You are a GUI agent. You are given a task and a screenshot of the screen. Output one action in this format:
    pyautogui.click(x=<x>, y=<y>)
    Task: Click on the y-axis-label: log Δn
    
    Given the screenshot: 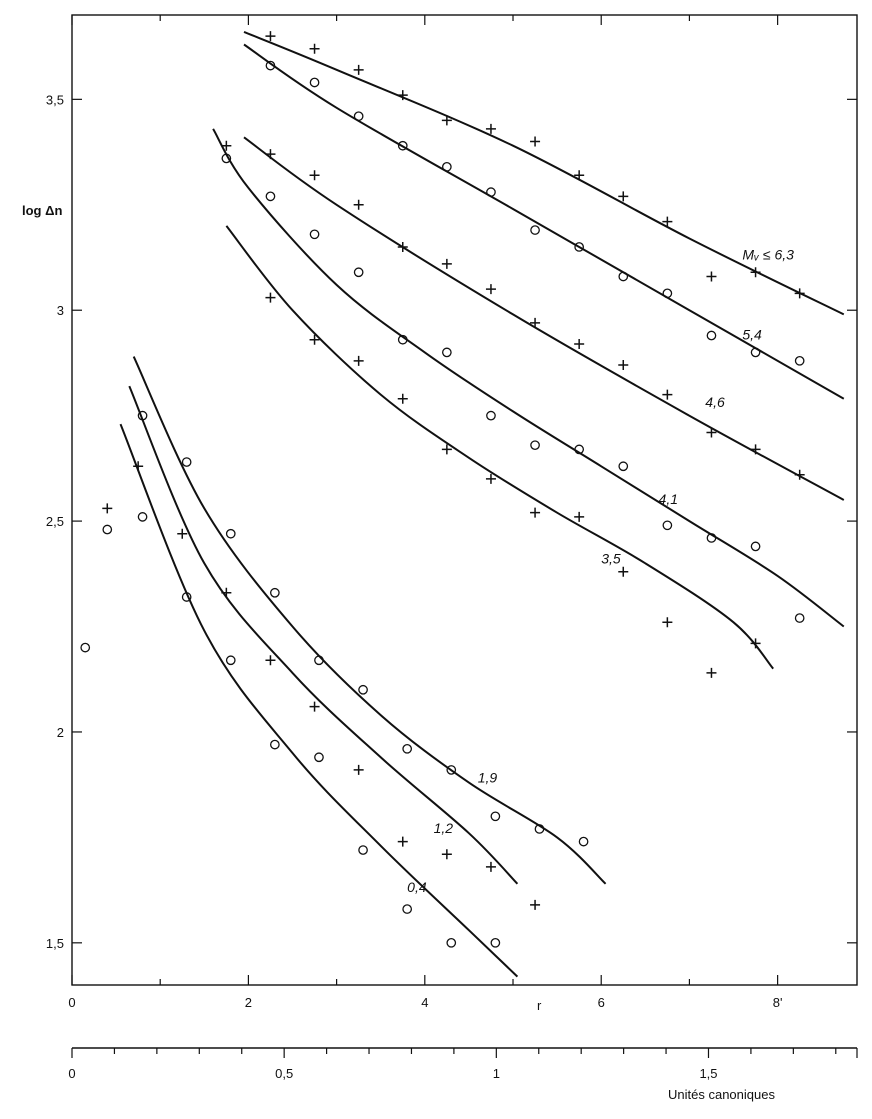 What is the action you would take?
    pyautogui.click(x=42, y=210)
    